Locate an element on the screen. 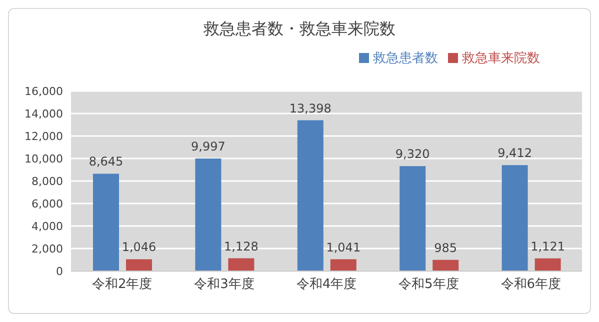 This screenshot has width=599, height=322. data-label: 8,645 is located at coordinates (106, 161).